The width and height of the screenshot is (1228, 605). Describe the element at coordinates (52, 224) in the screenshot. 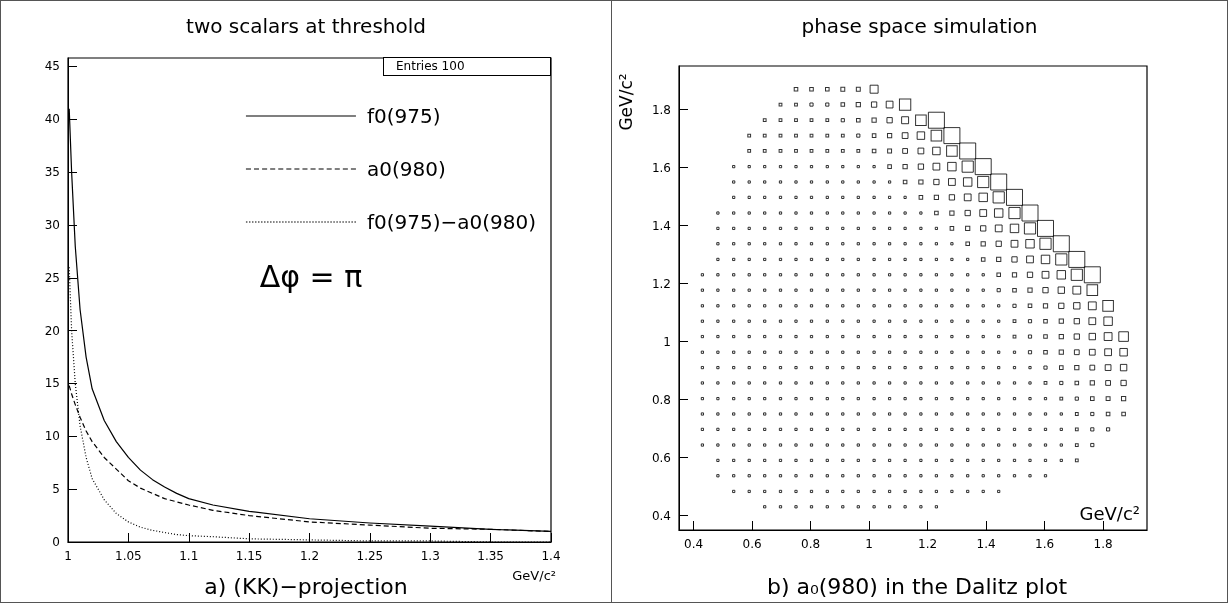

I see `y-tick-label: 30` at that location.